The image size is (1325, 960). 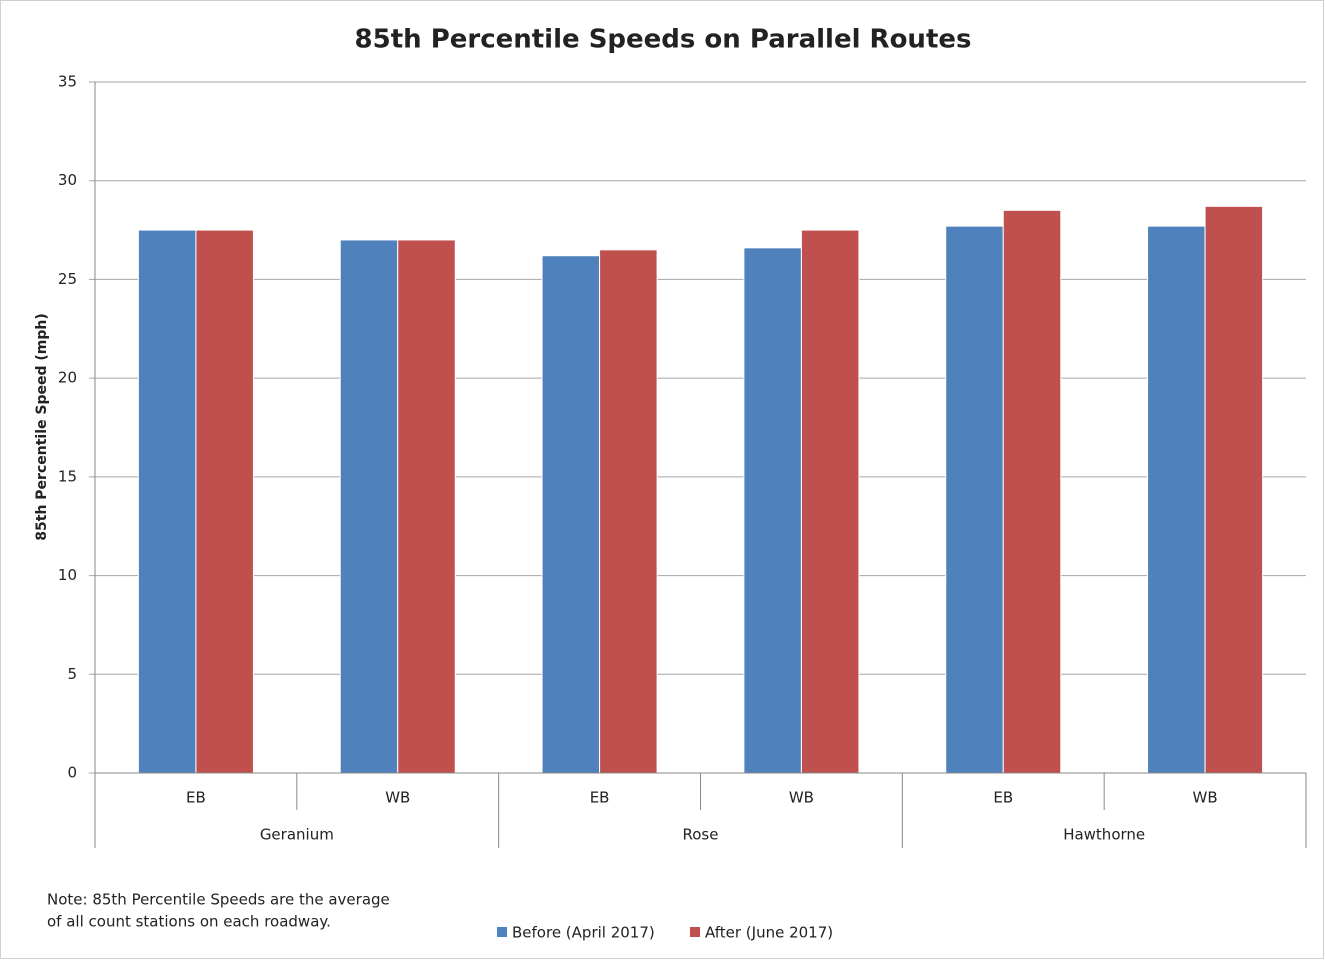 I want to click on y-tick-label: 0, so click(x=72, y=773).